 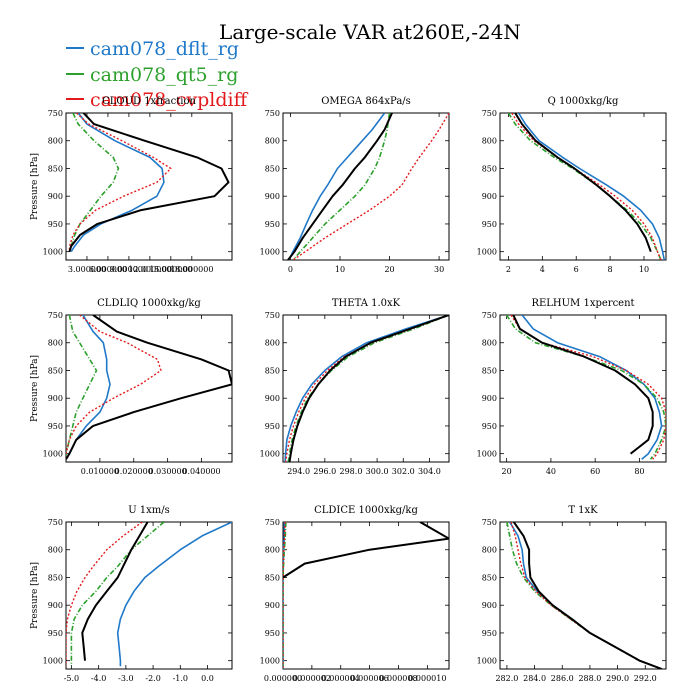 I want to click on x-tick-label: 286.0, so click(x=562, y=678).